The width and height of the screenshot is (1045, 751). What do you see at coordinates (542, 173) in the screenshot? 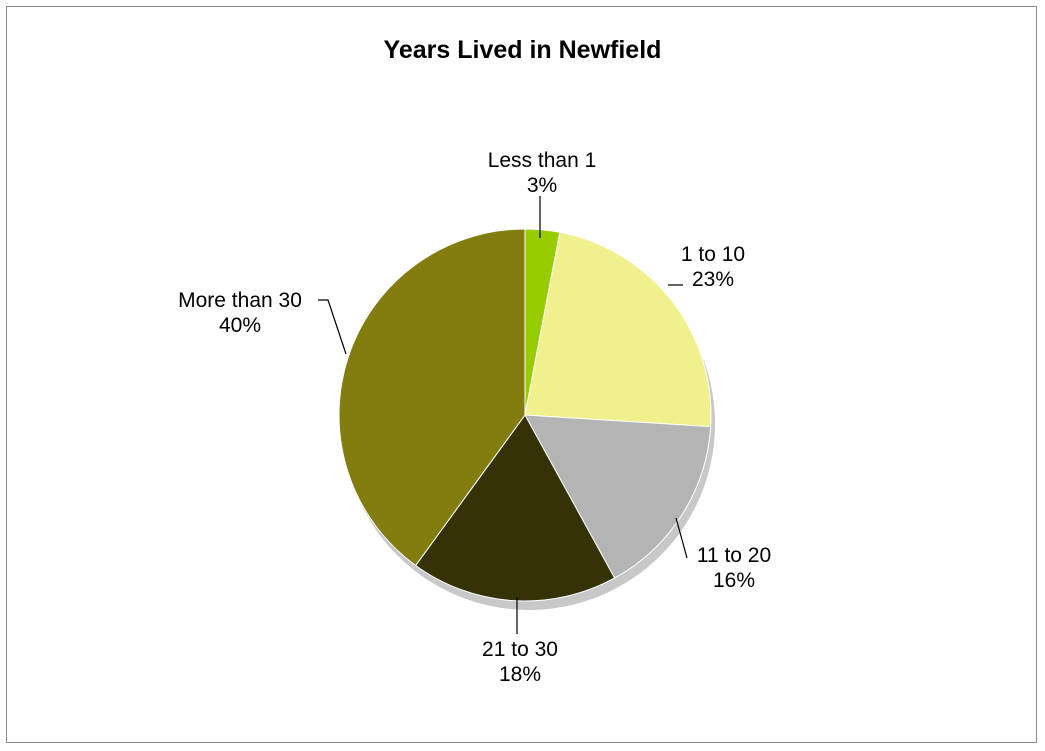
I see `slice-label-less-than-1: Less than 1 3%` at bounding box center [542, 173].